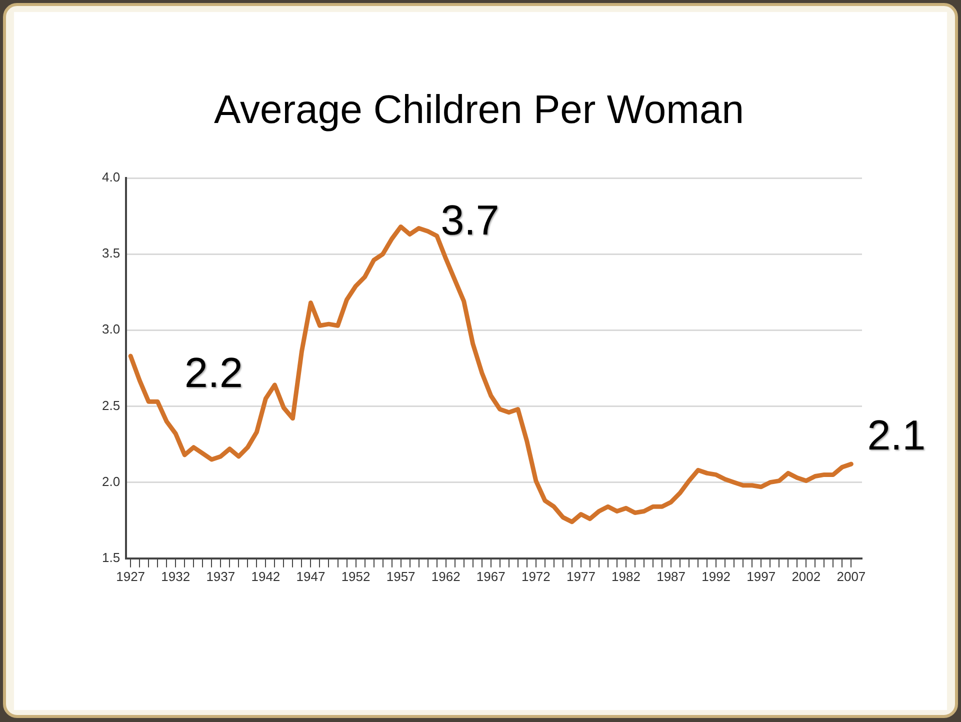 This screenshot has height=722, width=961. Describe the element at coordinates (470, 220) in the screenshot. I see `annotation: 3.7` at that location.